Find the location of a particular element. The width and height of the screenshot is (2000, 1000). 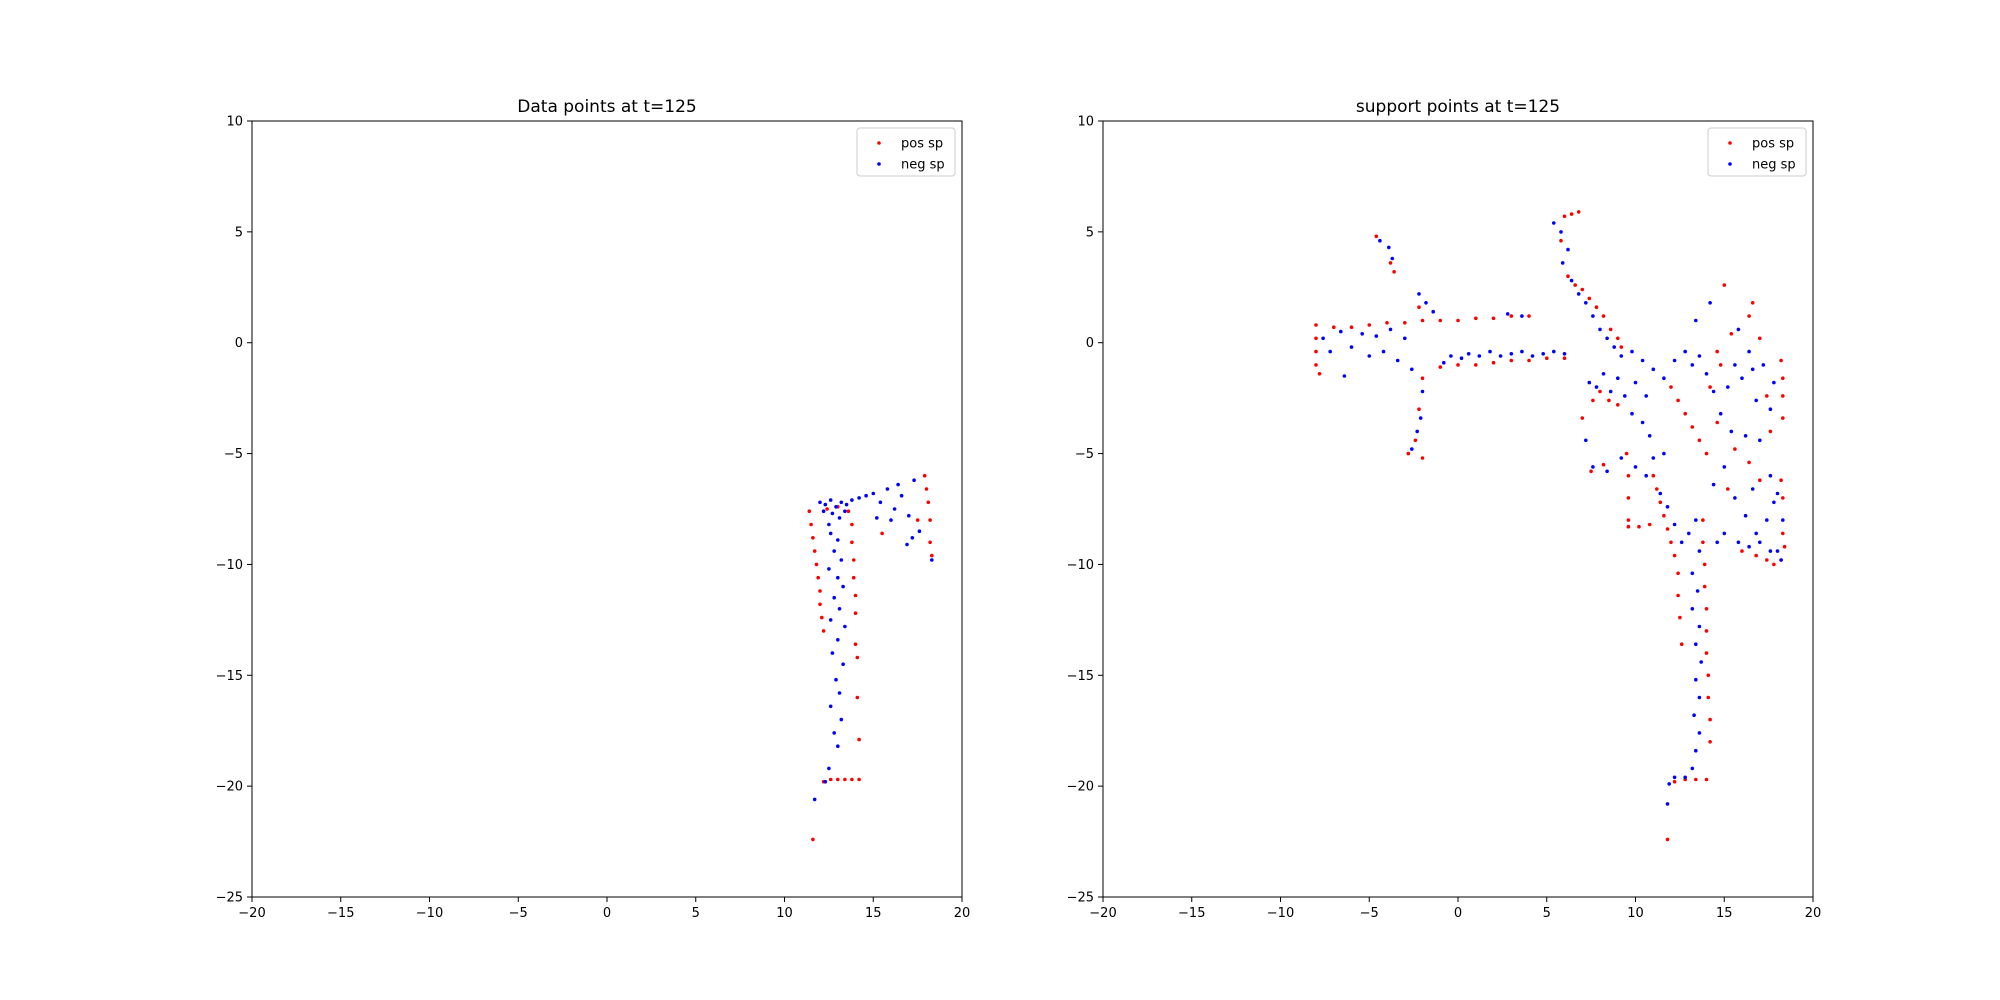

right-y-tick-label-2: 0 is located at coordinates (1090, 343).